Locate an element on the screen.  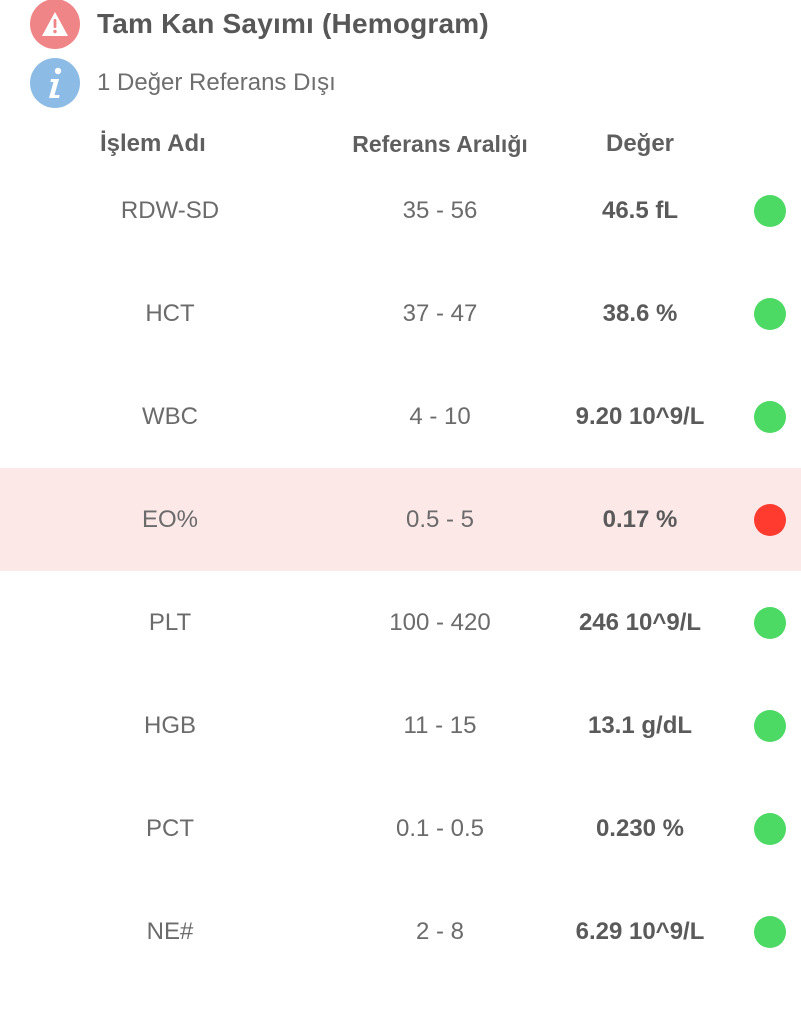
test-name: RDW-SD is located at coordinates (170, 210).